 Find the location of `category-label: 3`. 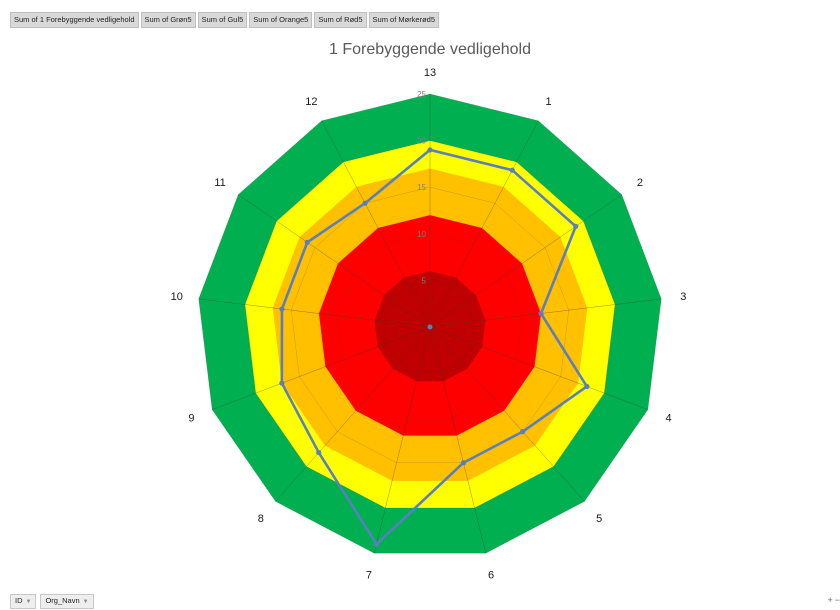

category-label: 3 is located at coordinates (683, 297).